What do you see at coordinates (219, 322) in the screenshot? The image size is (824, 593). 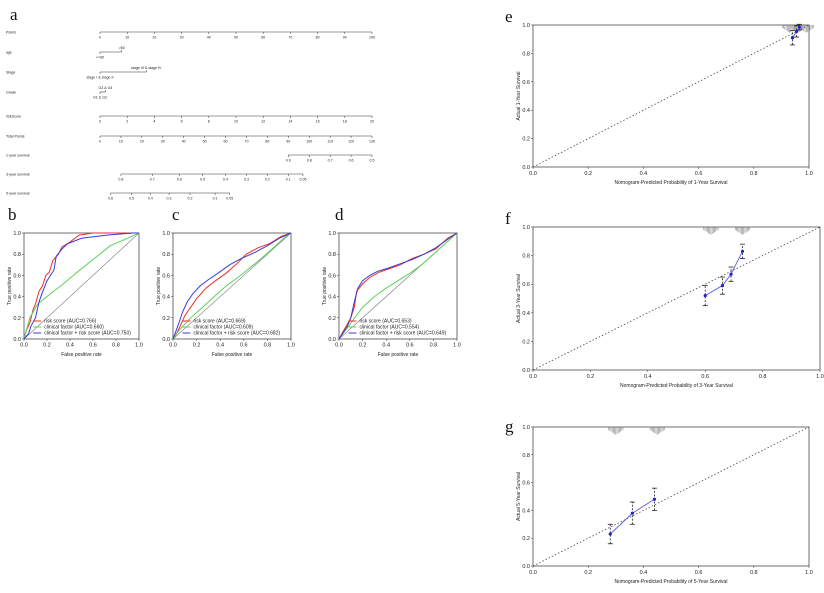 I see `legend-entry: risk score (AUC=0.669)` at bounding box center [219, 322].